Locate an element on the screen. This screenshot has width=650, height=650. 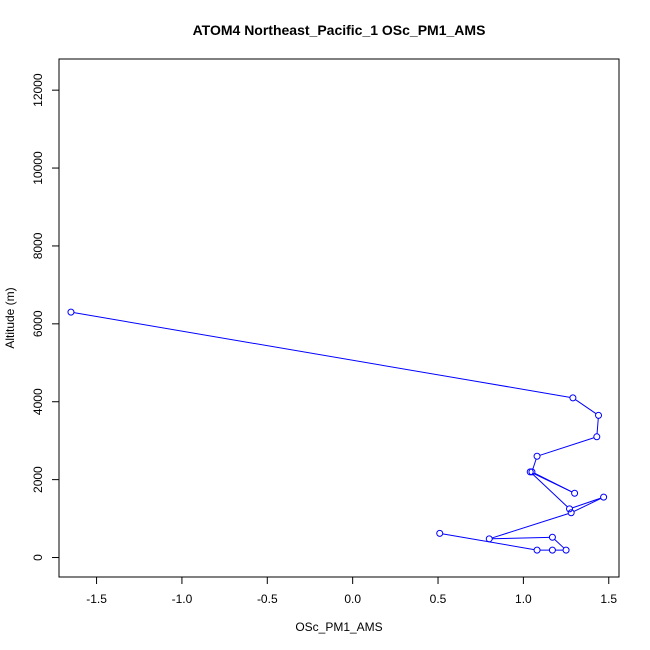
chart-title: ATOM4 Northeast_Pacific_1 OSc_PM1_AMS is located at coordinates (339, 30).